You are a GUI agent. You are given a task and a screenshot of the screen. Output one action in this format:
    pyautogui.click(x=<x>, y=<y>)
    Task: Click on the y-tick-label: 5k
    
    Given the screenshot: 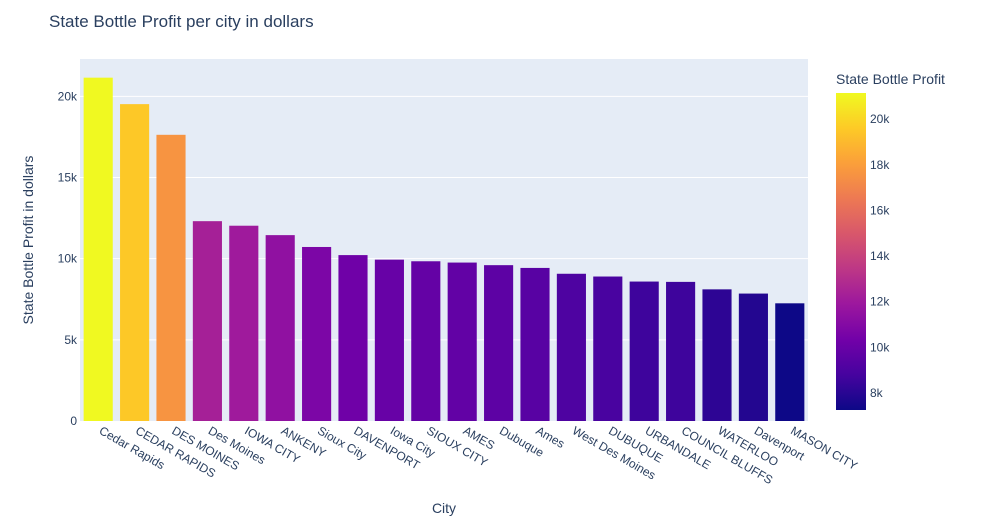 What is the action you would take?
    pyautogui.click(x=71, y=340)
    